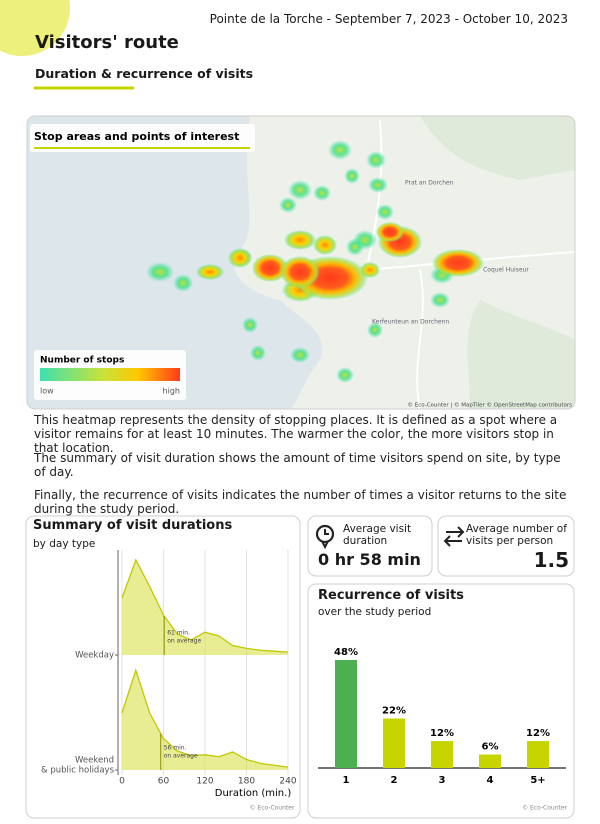  I want to click on legend-low: low, so click(47, 391).